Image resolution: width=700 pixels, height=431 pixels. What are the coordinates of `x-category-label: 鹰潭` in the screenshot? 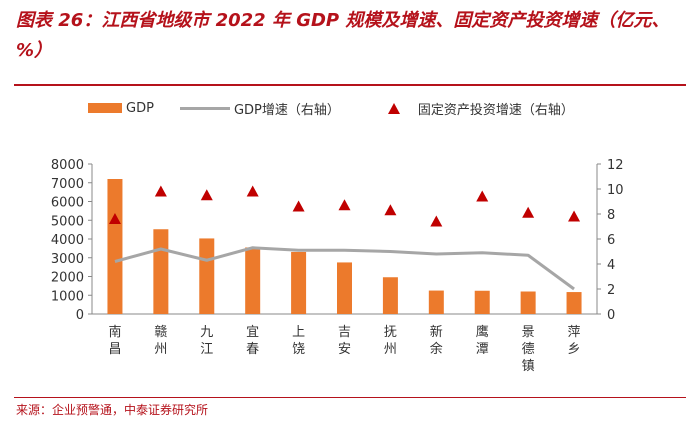 It's located at (482, 340).